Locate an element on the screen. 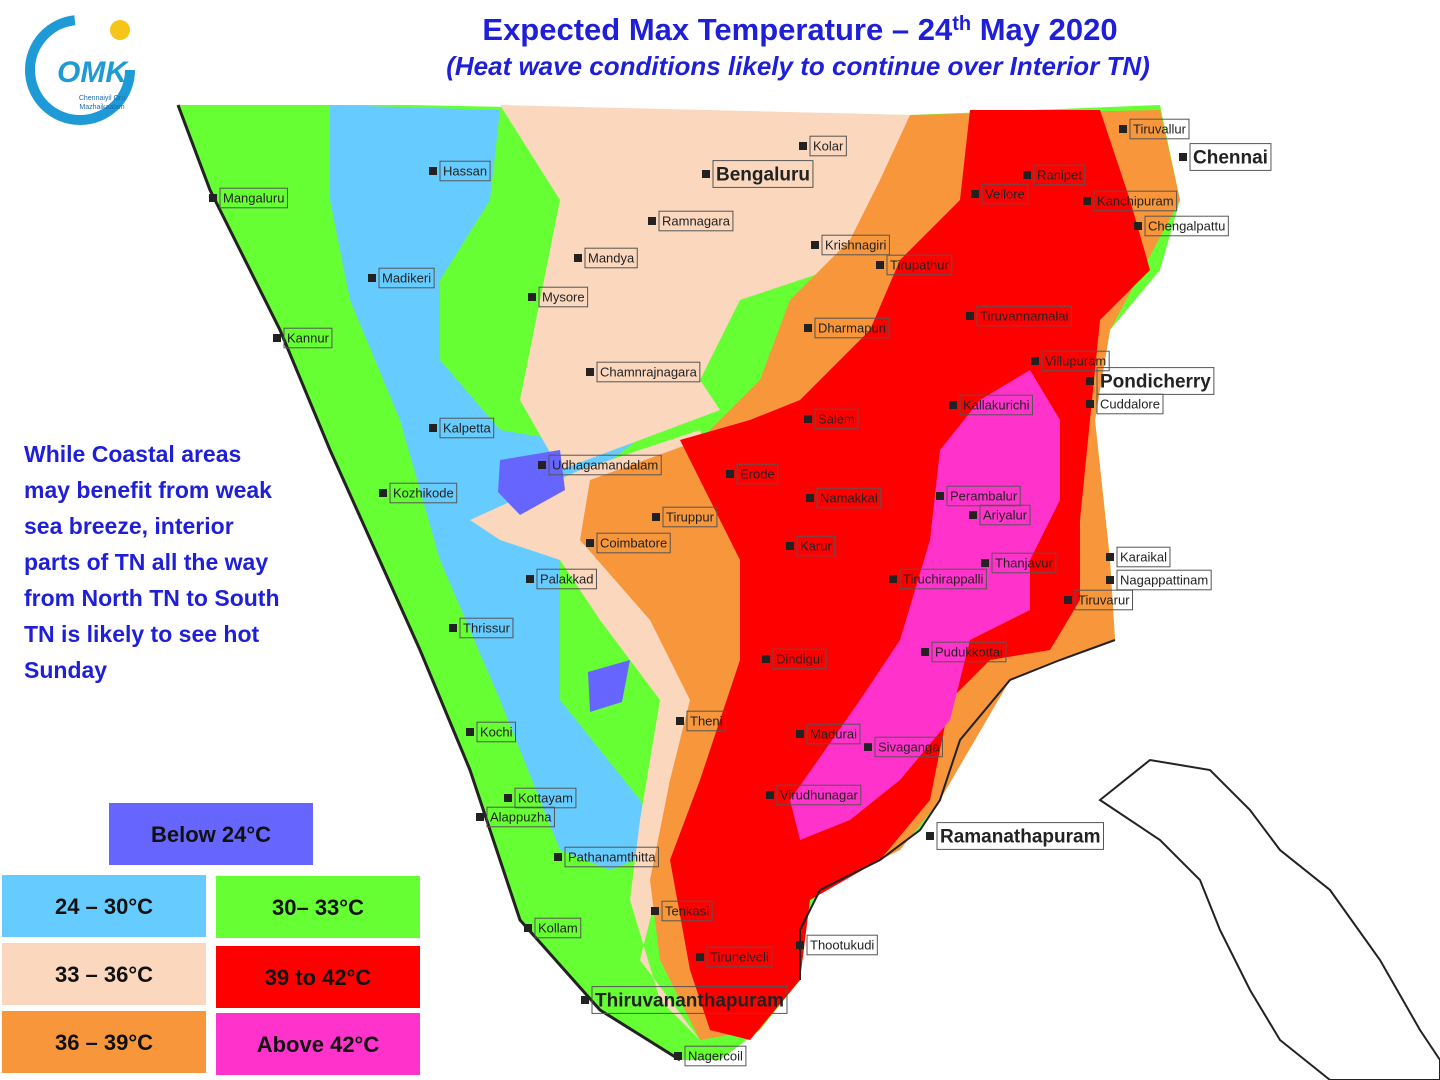 This screenshot has height=1080, width=1440. city-label: Tenkasi is located at coordinates (687, 911).